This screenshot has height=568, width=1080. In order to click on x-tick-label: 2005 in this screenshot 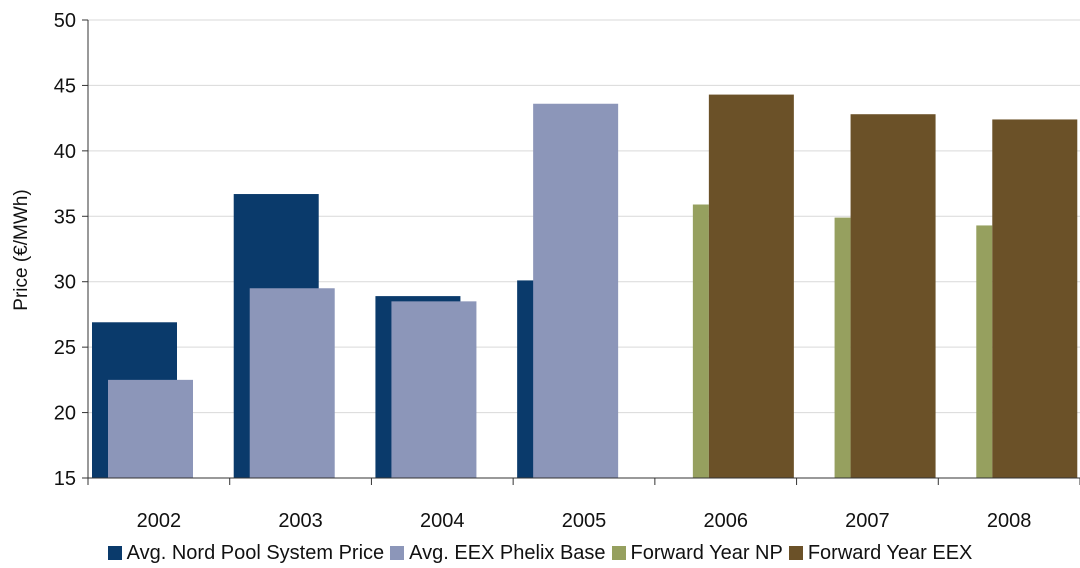, I will do `click(584, 521)`.